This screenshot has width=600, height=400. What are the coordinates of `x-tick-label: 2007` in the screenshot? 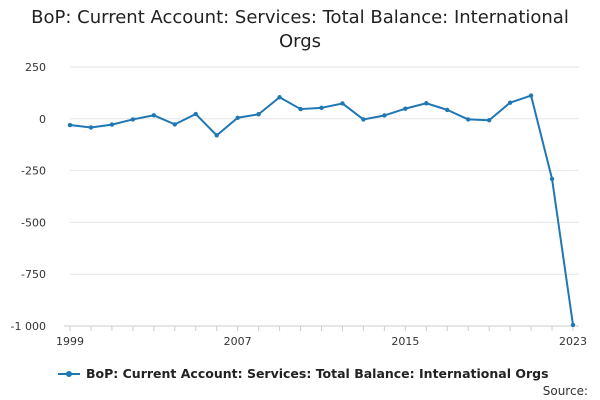 It's located at (238, 341).